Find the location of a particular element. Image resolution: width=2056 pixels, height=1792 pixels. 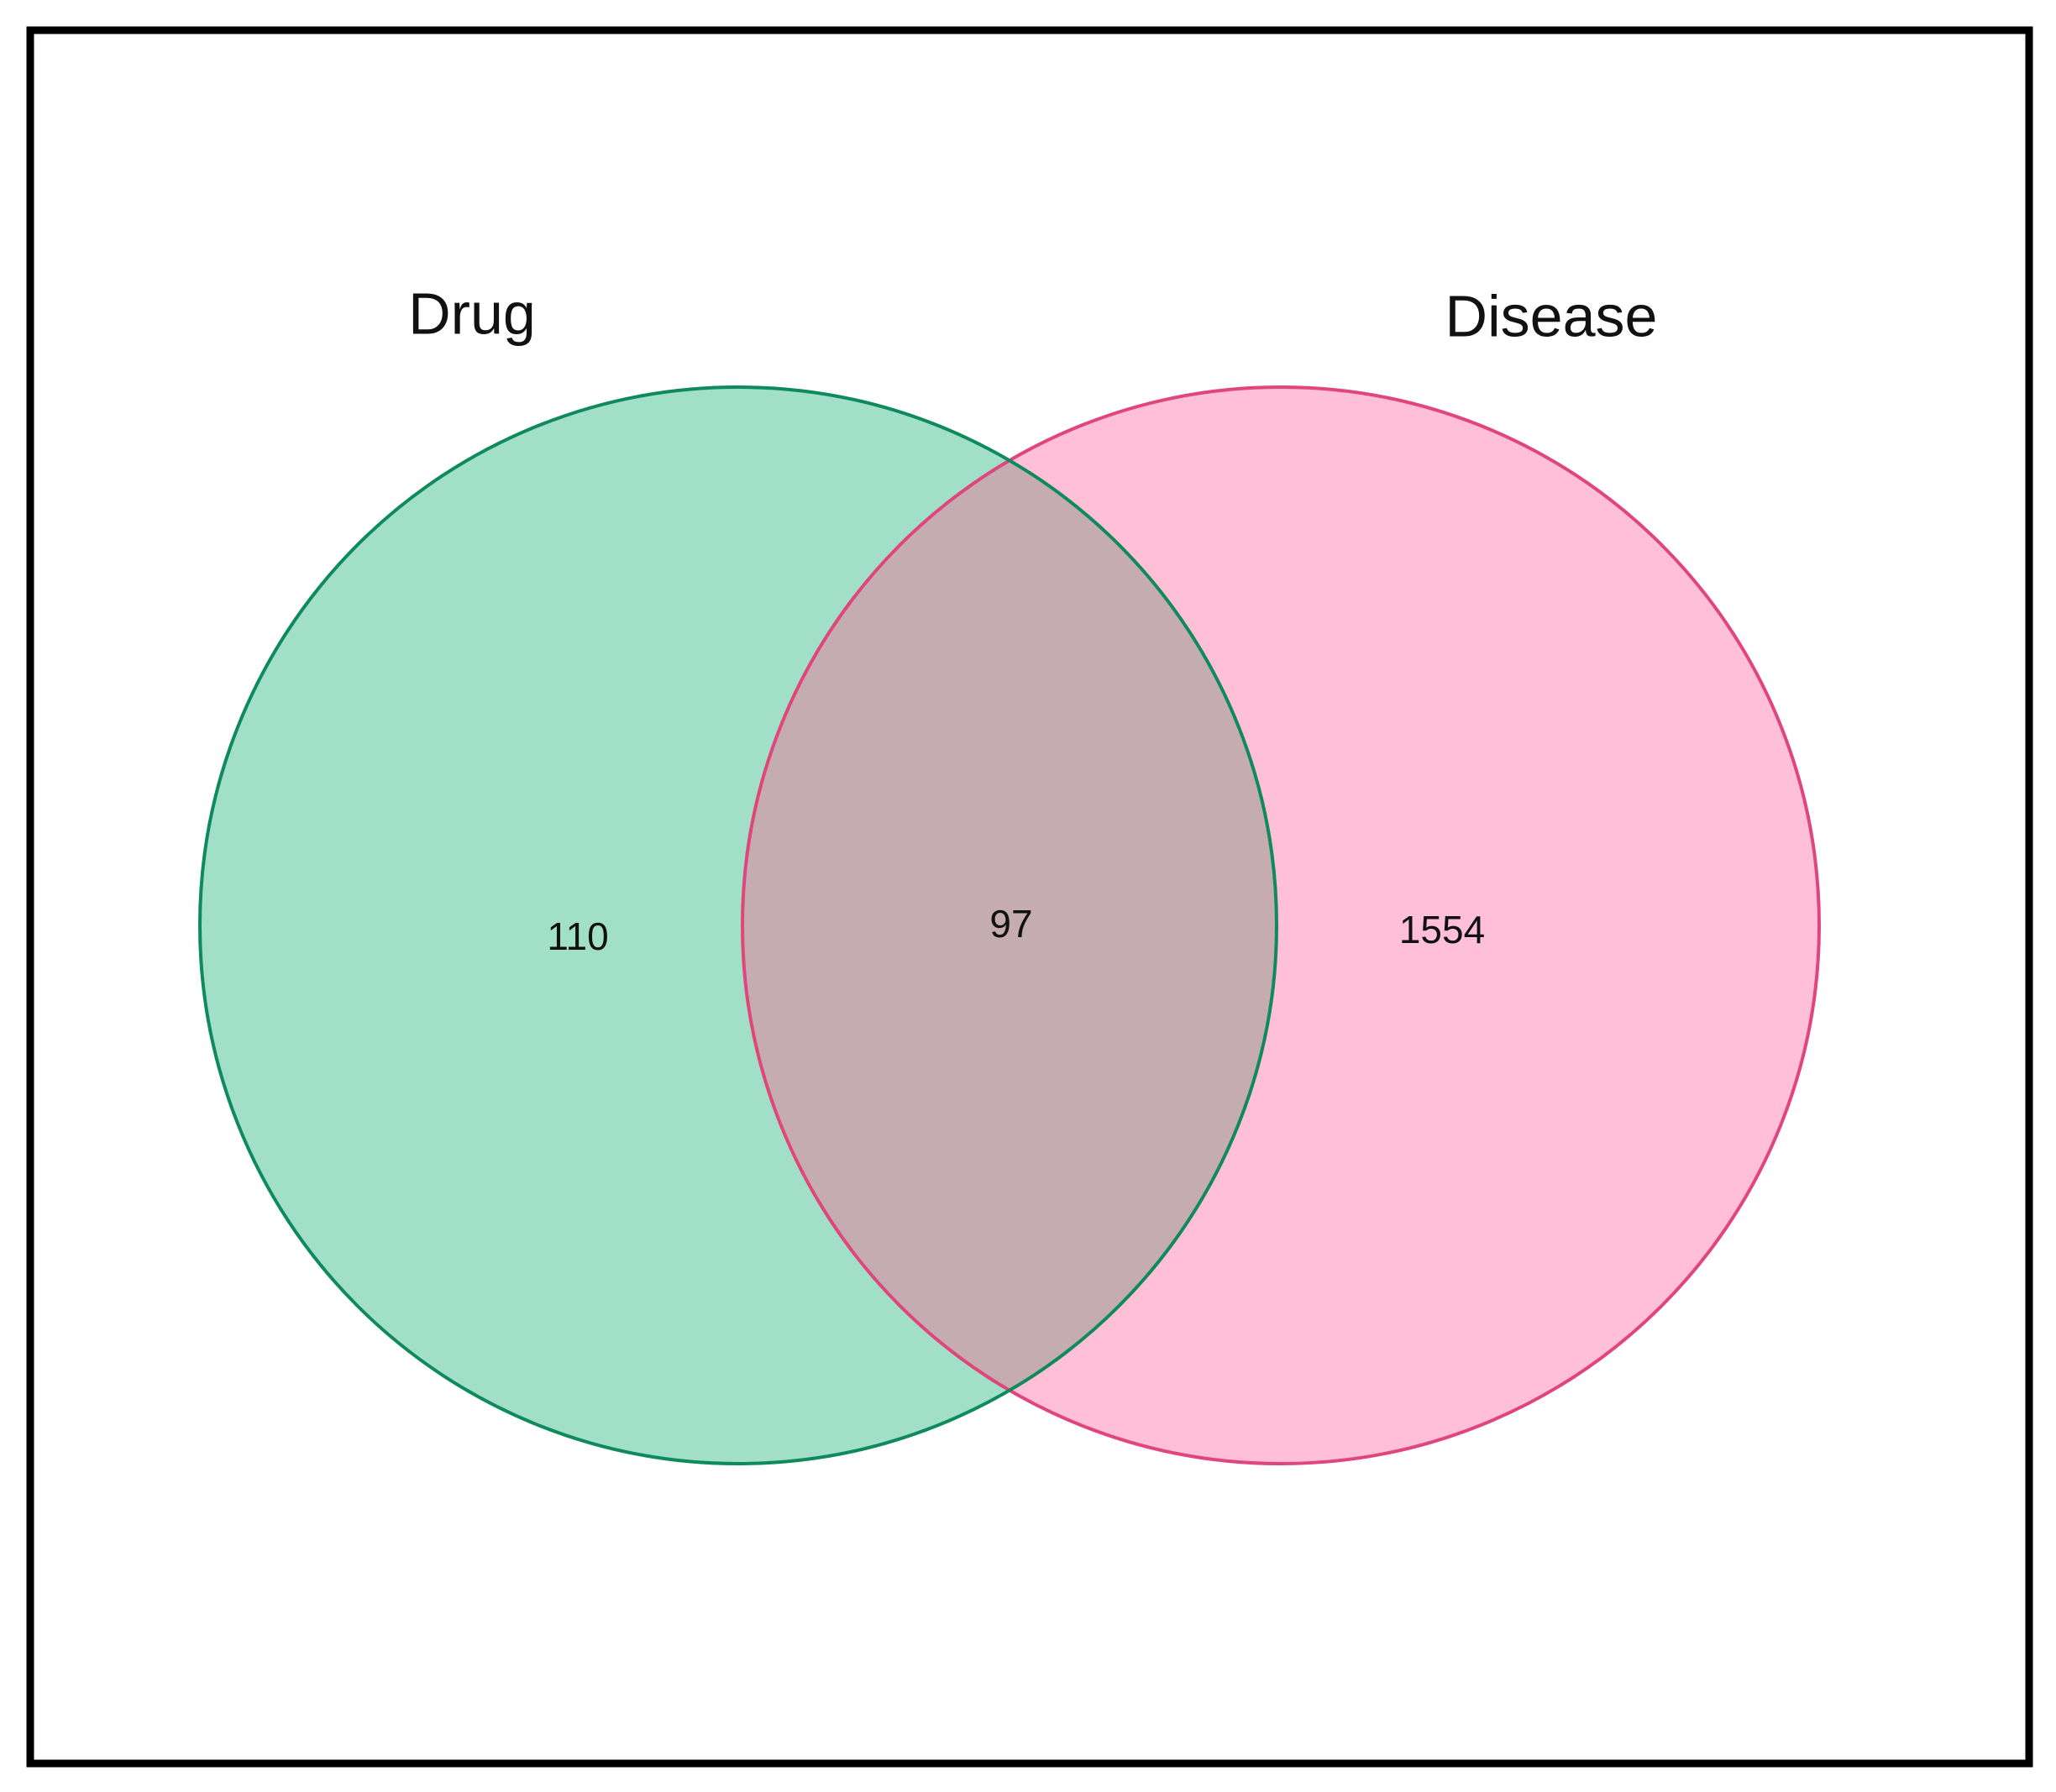

region-count: 110 is located at coordinates (577, 936).